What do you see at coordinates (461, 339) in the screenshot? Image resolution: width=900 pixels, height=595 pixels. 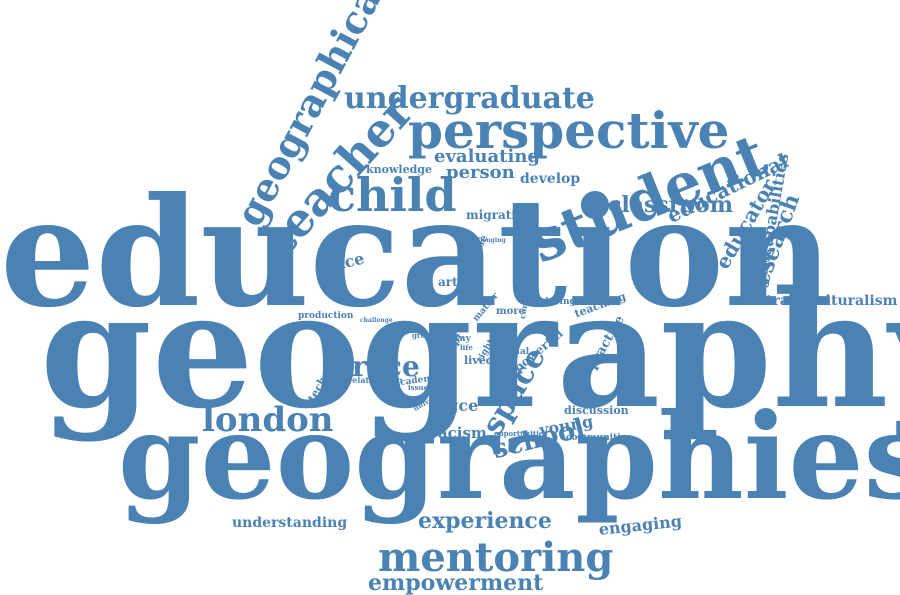 I see `word: way` at bounding box center [461, 339].